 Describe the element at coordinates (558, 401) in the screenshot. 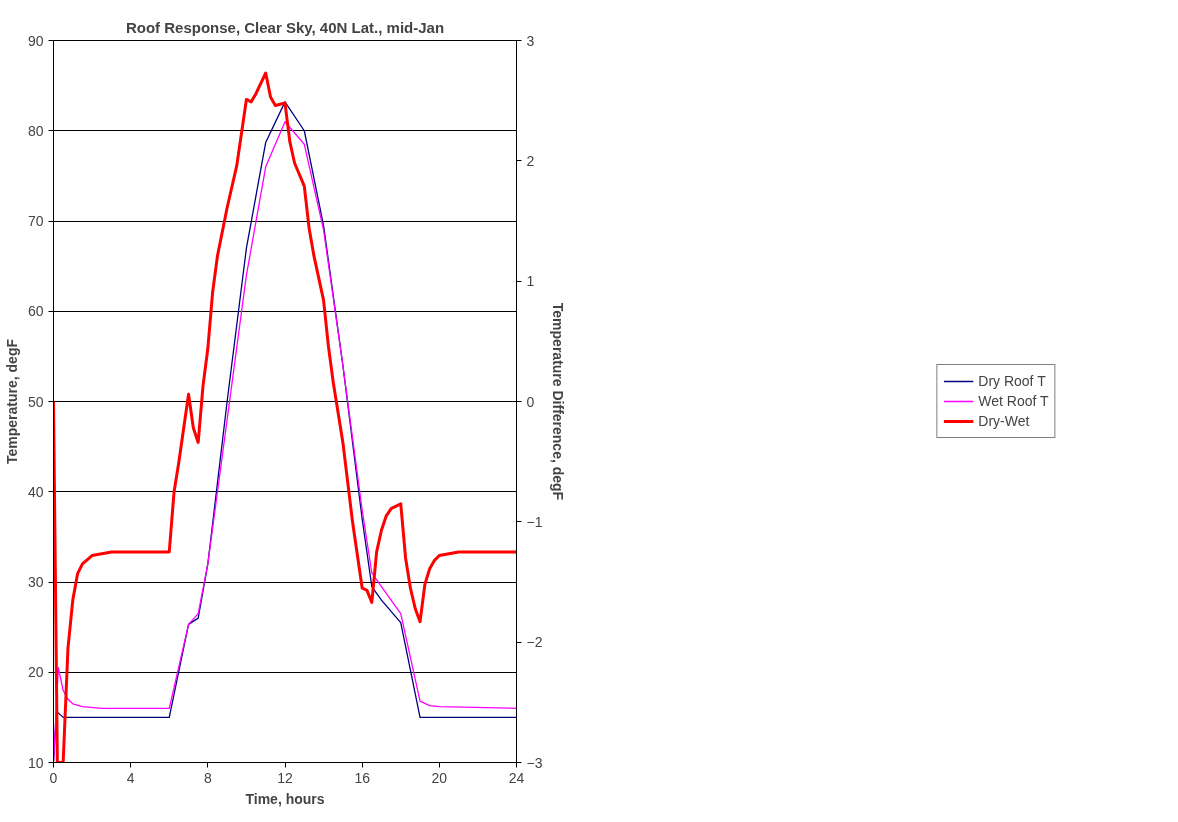

I see `y2-axis-title: Temperature Difference, degF` at that location.